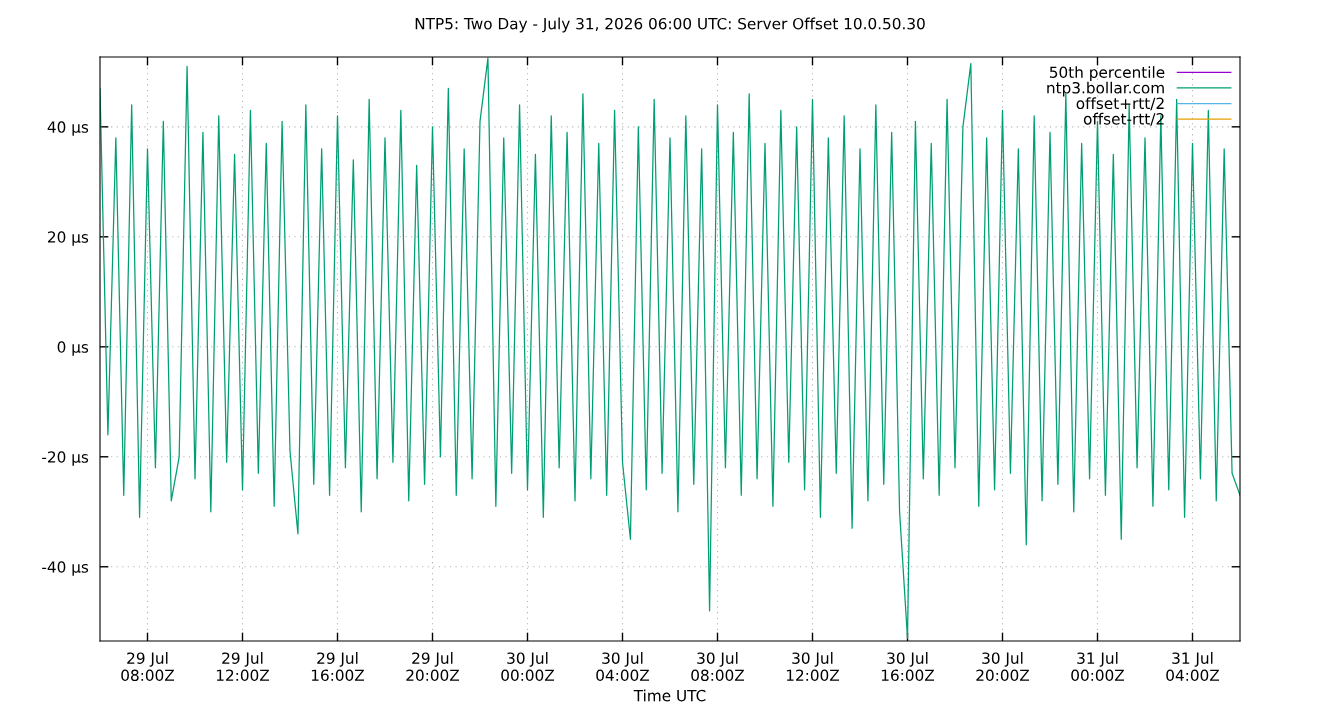  I want to click on x-tick-label: 30 Jul 12:00Z, so click(813, 667).